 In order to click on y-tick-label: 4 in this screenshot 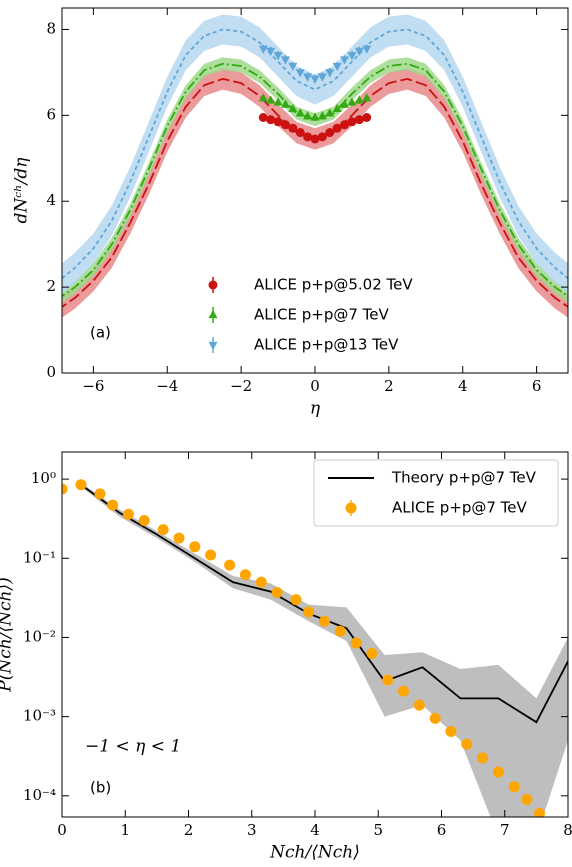, I will do `click(51, 200)`.